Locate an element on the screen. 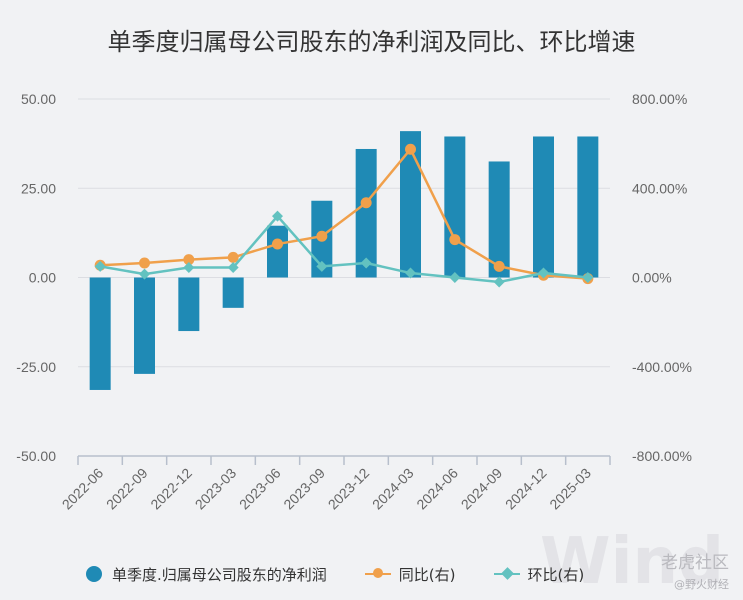 This screenshot has height=600, width=743. legend-item-profit: 单季度.归属母公司股东的净利润 is located at coordinates (206, 574).